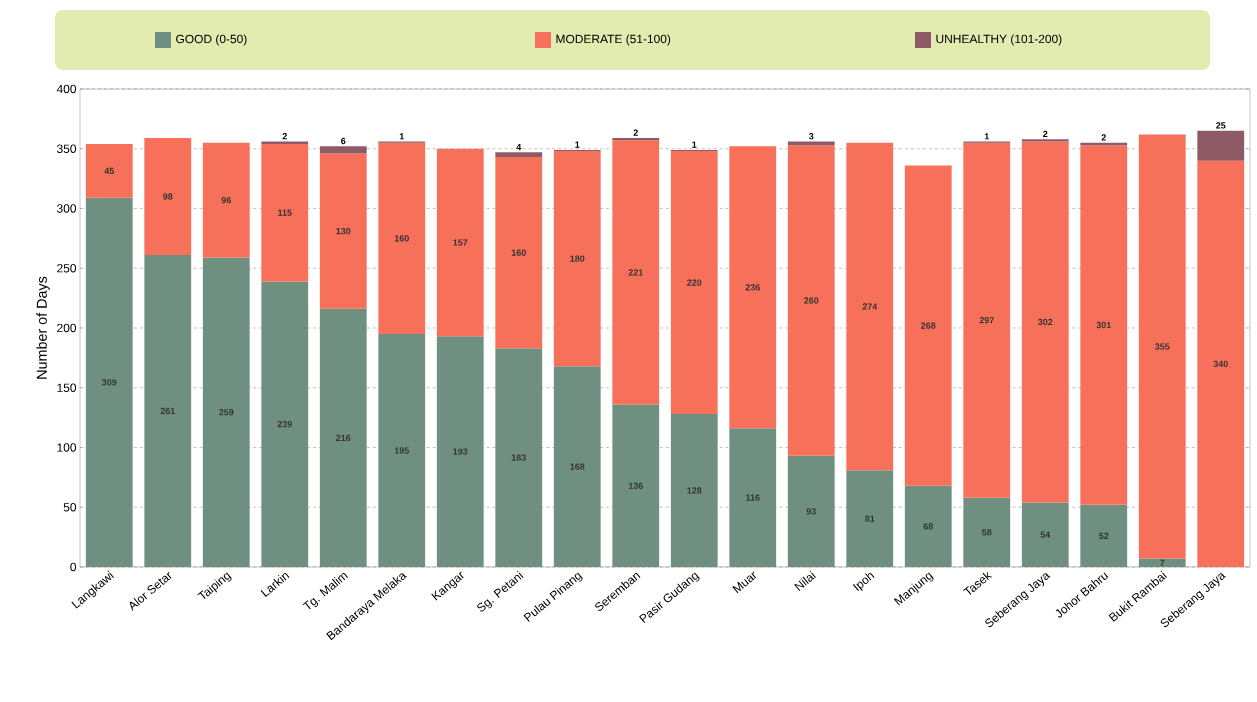  Describe the element at coordinates (613, 40) in the screenshot. I see `legend-label: MODERATE (51-100)` at that location.